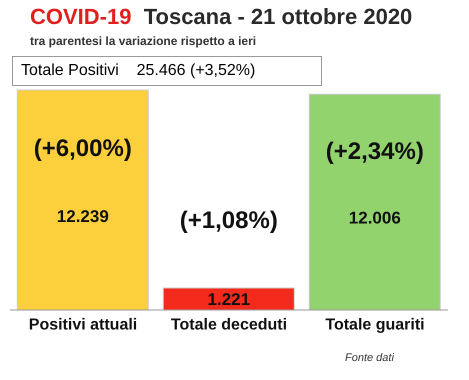 This screenshot has width=469, height=380. What do you see at coordinates (83, 148) in the screenshot?
I see `annotation: (+6,00%)` at bounding box center [83, 148].